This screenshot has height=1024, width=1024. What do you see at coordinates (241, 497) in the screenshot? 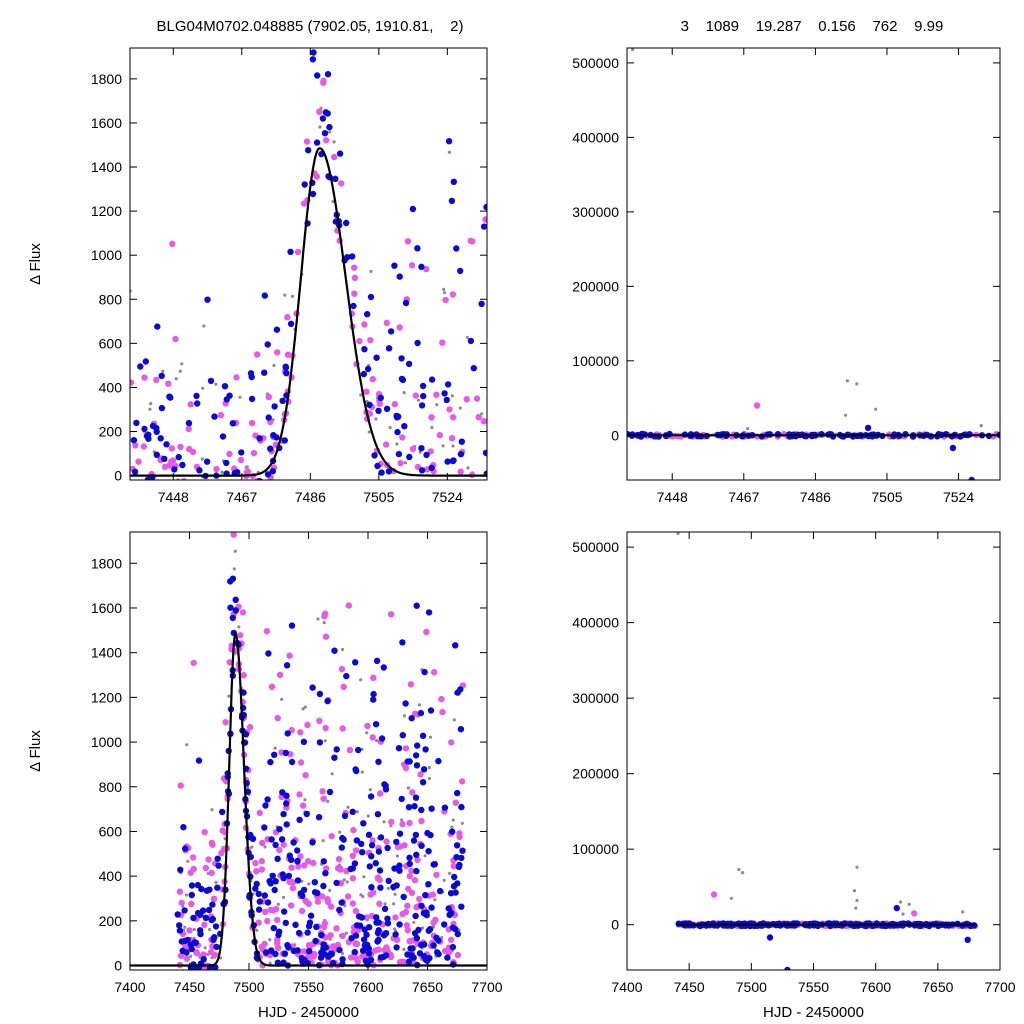
I see `x-tick-label: 7467` at bounding box center [241, 497].